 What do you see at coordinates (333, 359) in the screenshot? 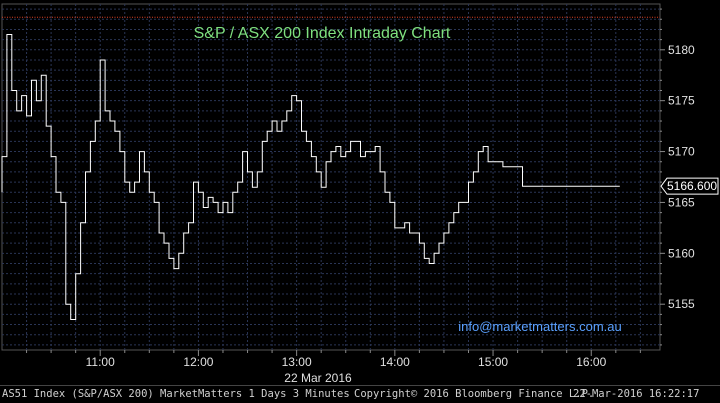
I see `x-axis: 11:00 12:00 13:00 14:00 15:00 16:00` at bounding box center [333, 359].